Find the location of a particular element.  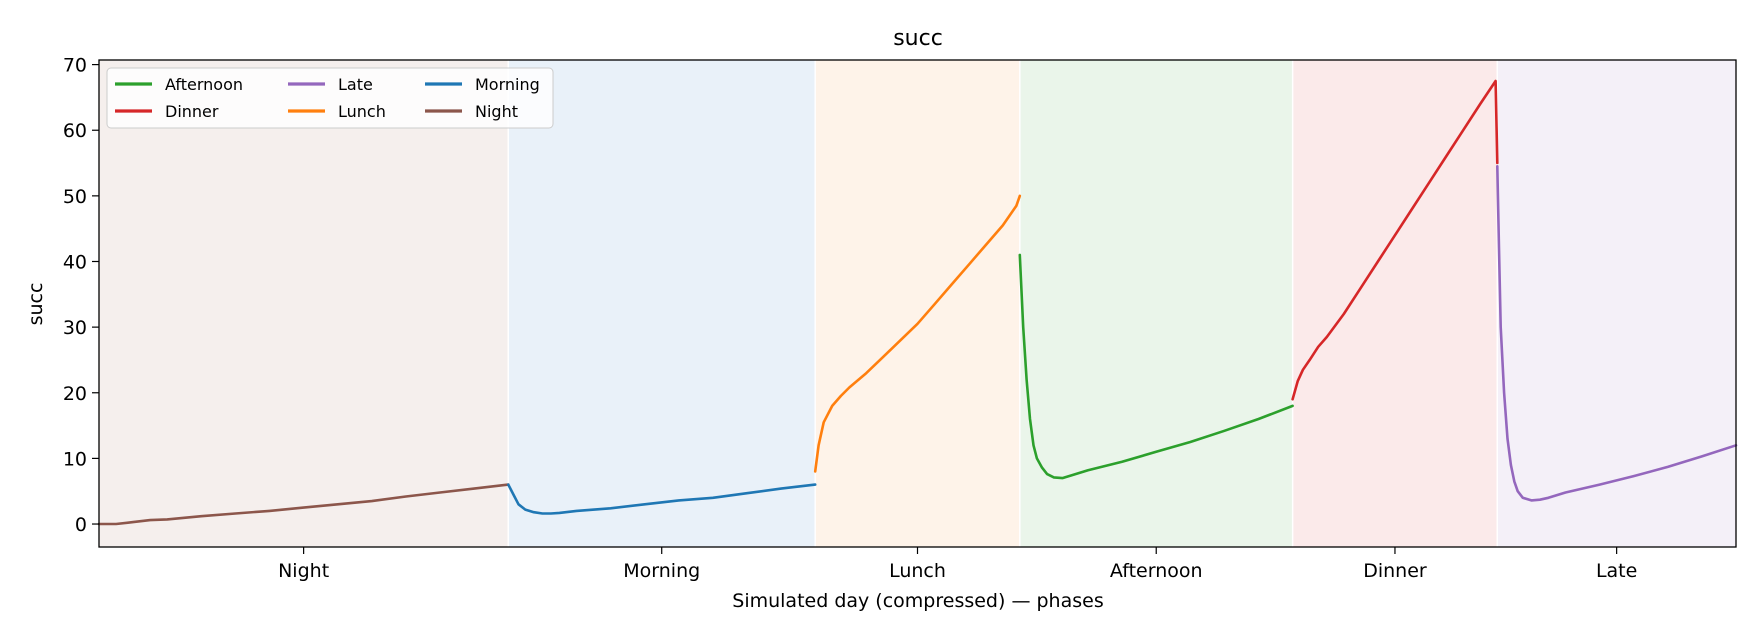

phase-band-dinner is located at coordinates (1395, 303).